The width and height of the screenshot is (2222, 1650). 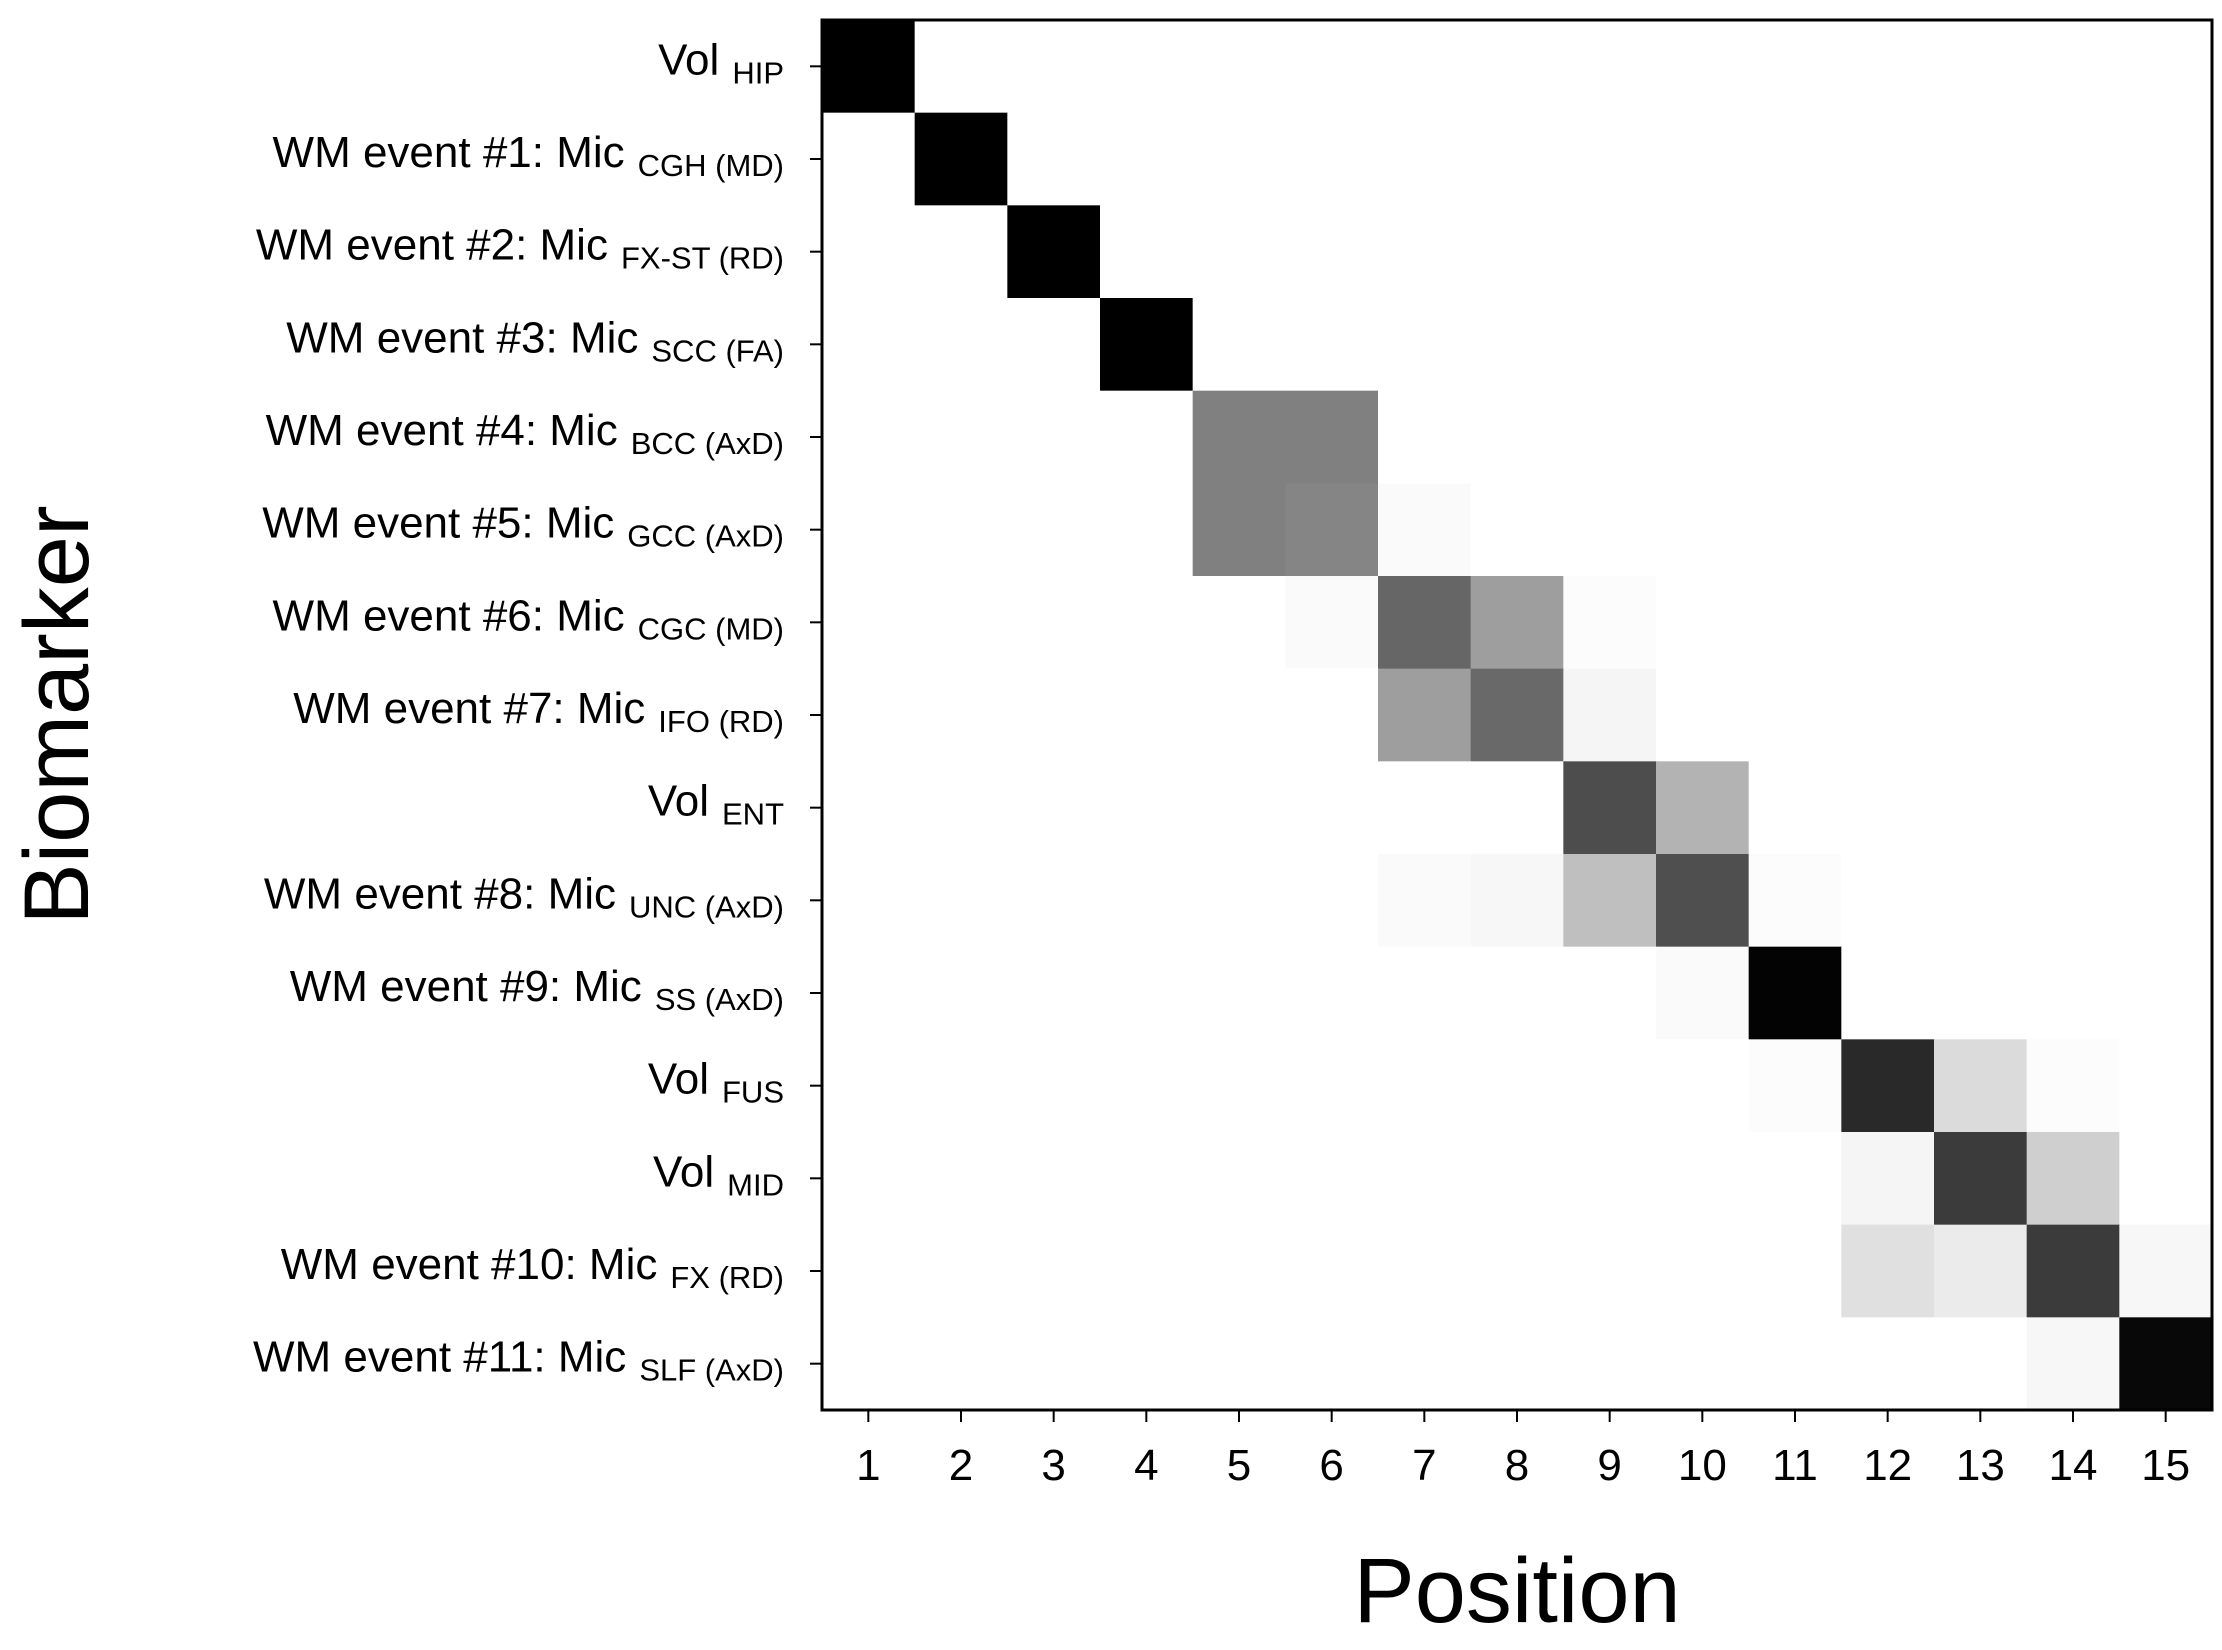 I want to click on y-tick-label-main: WM event #4: Mic, so click(x=442, y=430).